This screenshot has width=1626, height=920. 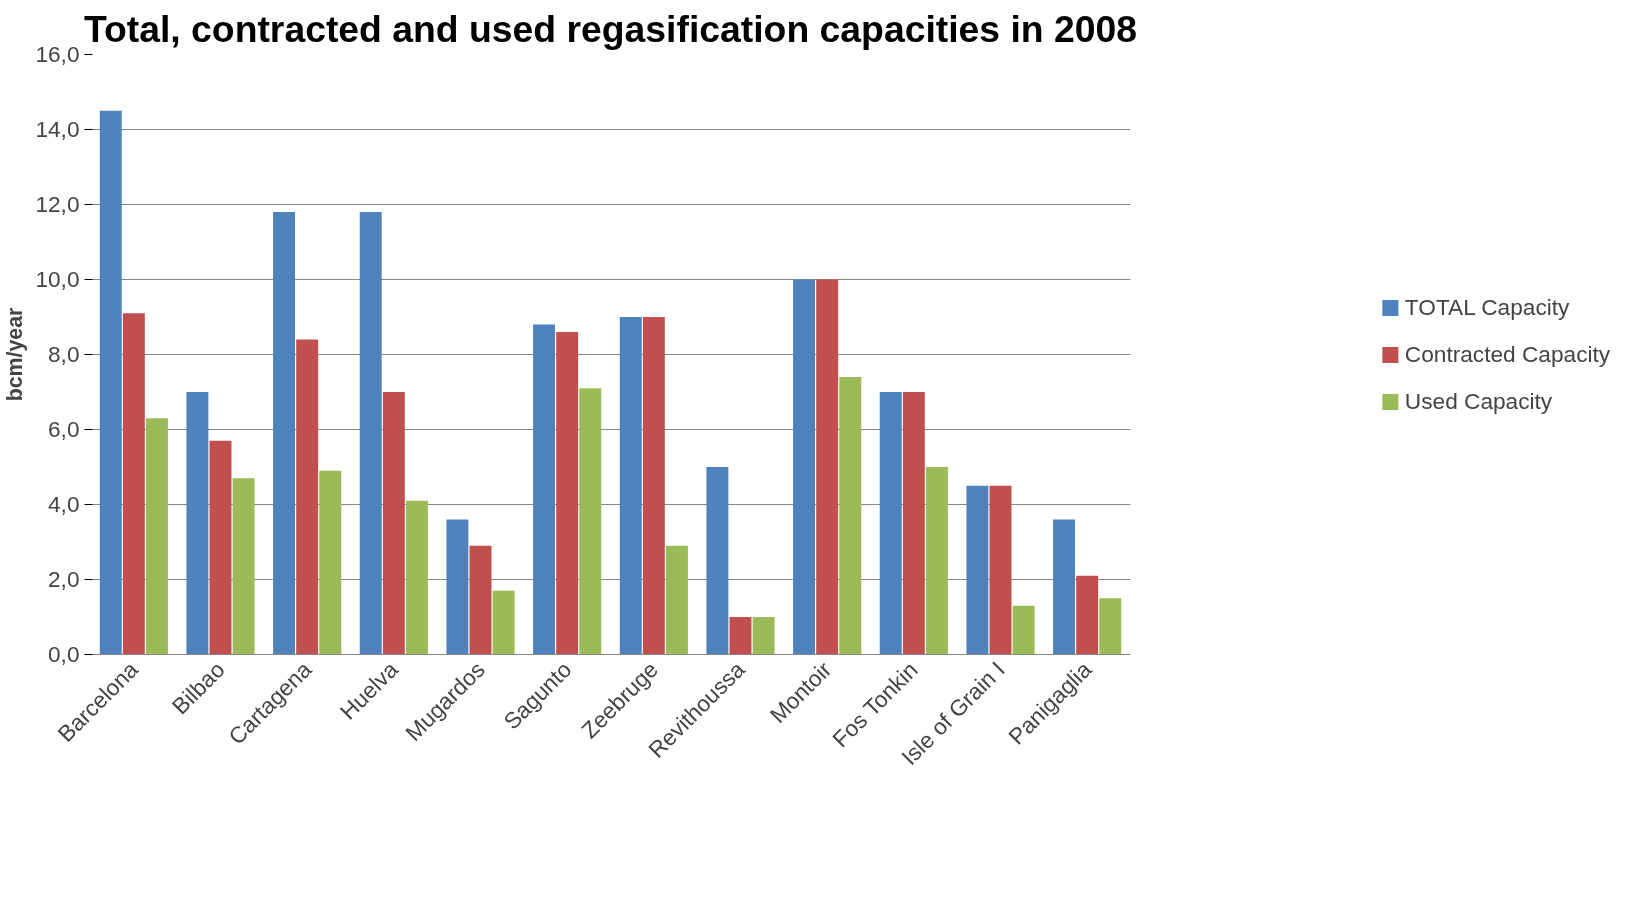 What do you see at coordinates (57, 279) in the screenshot?
I see `y-tick-label: 10,0` at bounding box center [57, 279].